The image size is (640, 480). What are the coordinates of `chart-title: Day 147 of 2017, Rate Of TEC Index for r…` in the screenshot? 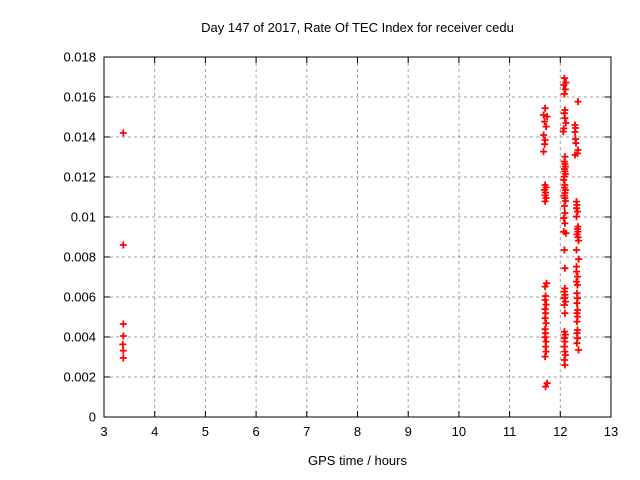 It's located at (357, 27).